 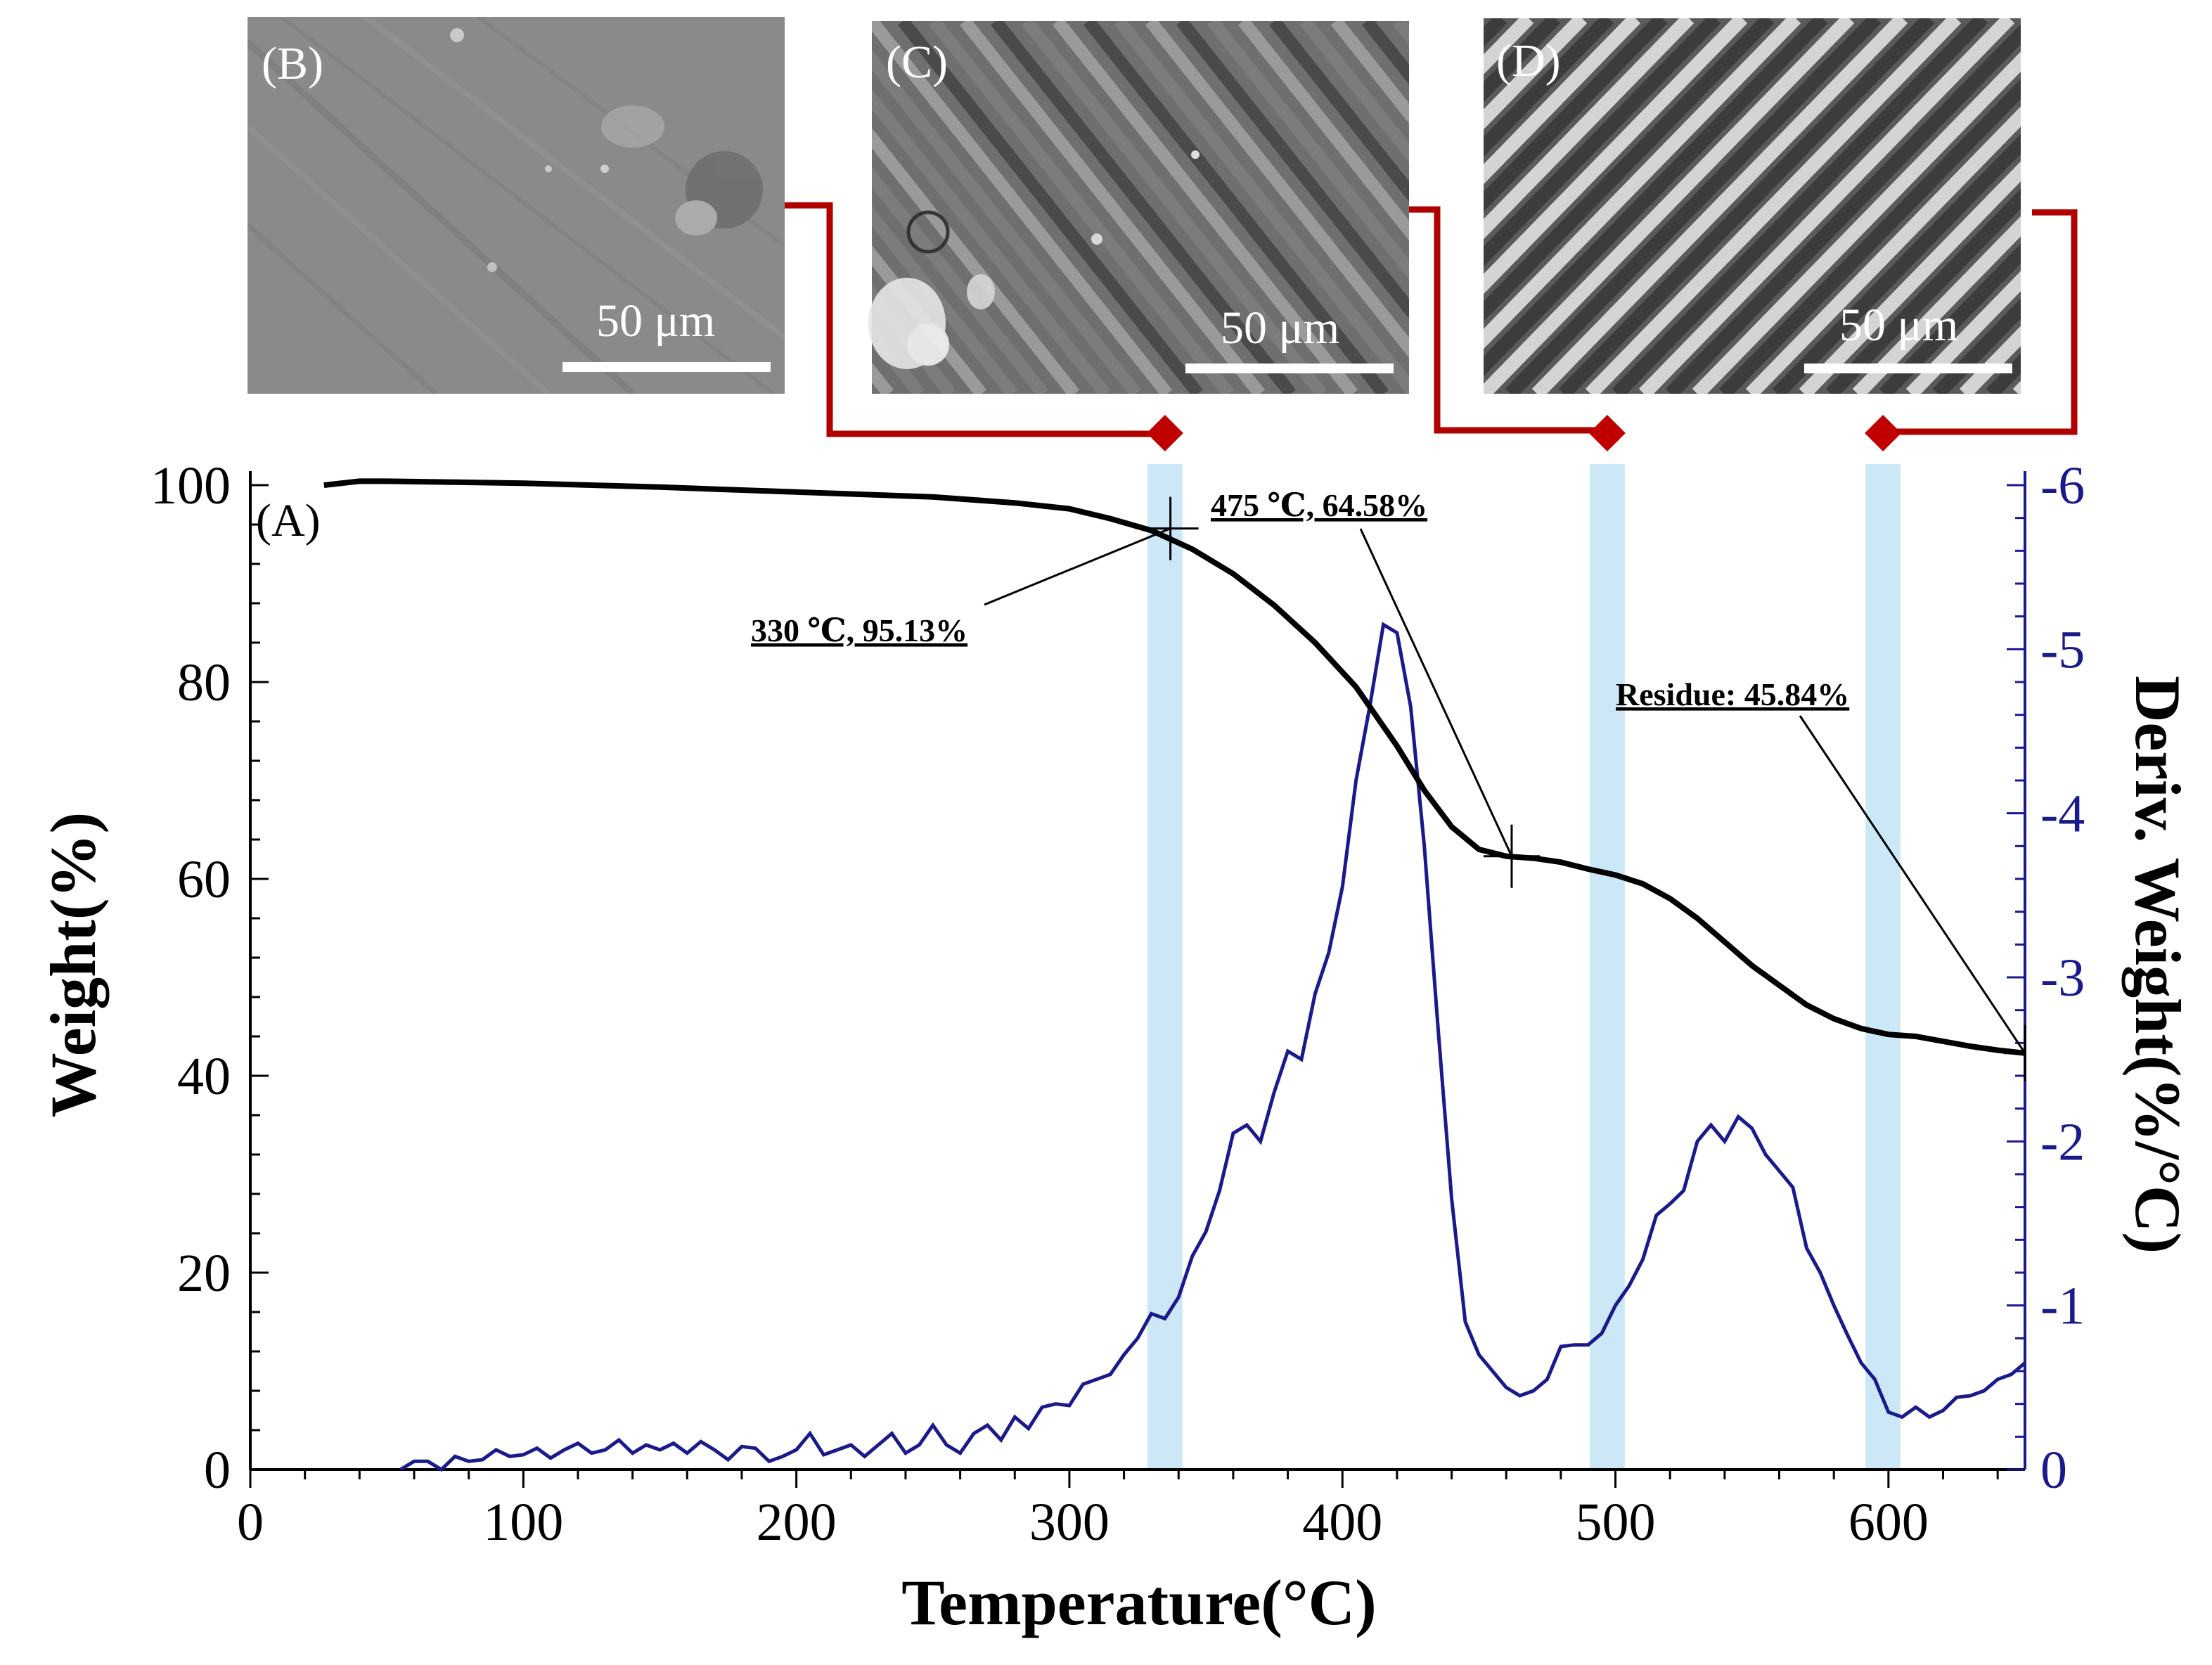 What do you see at coordinates (1529, 61) in the screenshot?
I see `sem-d-label: (D)` at bounding box center [1529, 61].